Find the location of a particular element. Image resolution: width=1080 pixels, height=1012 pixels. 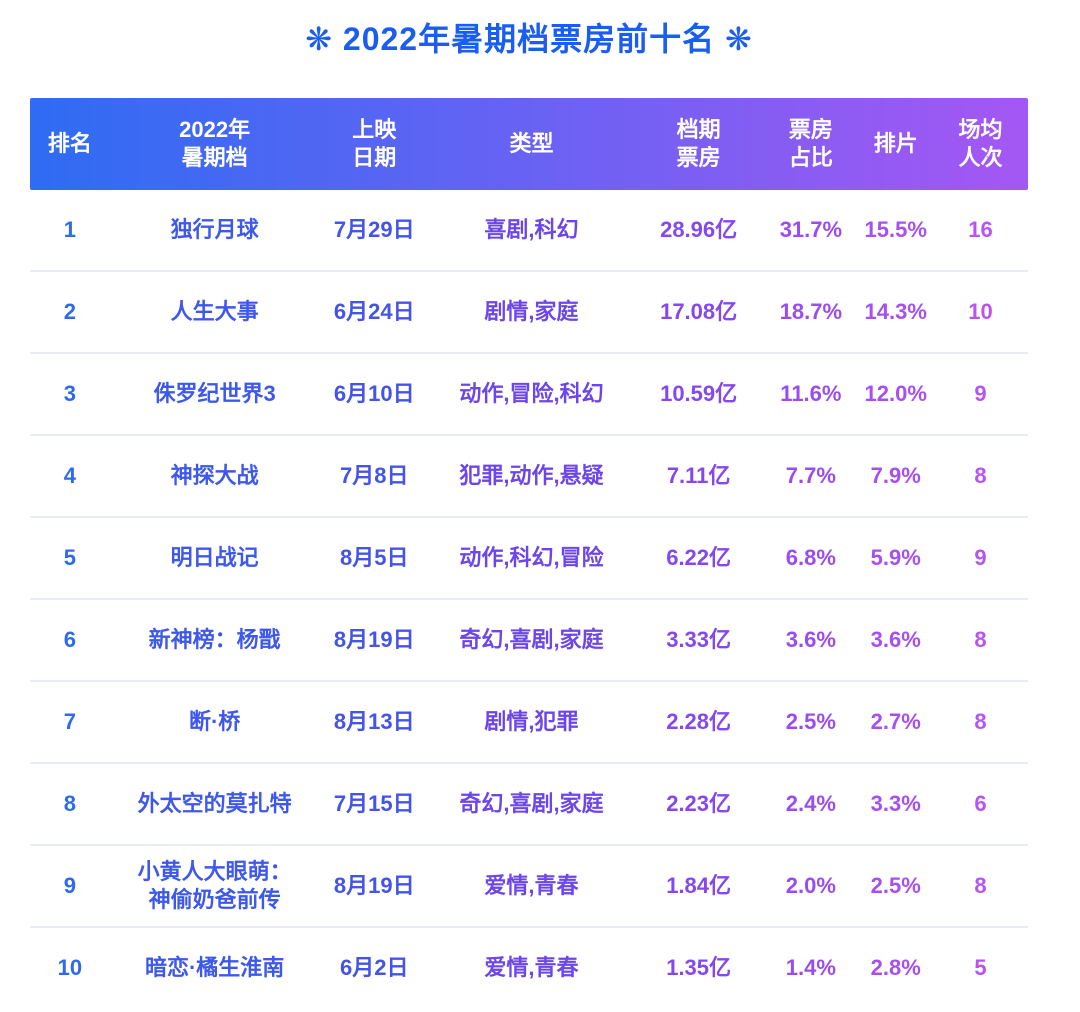

table-row: 1 独行月球 7月29日 喜剧,科幻 28.96亿 31.7% 15.5% 16 is located at coordinates (529, 231).